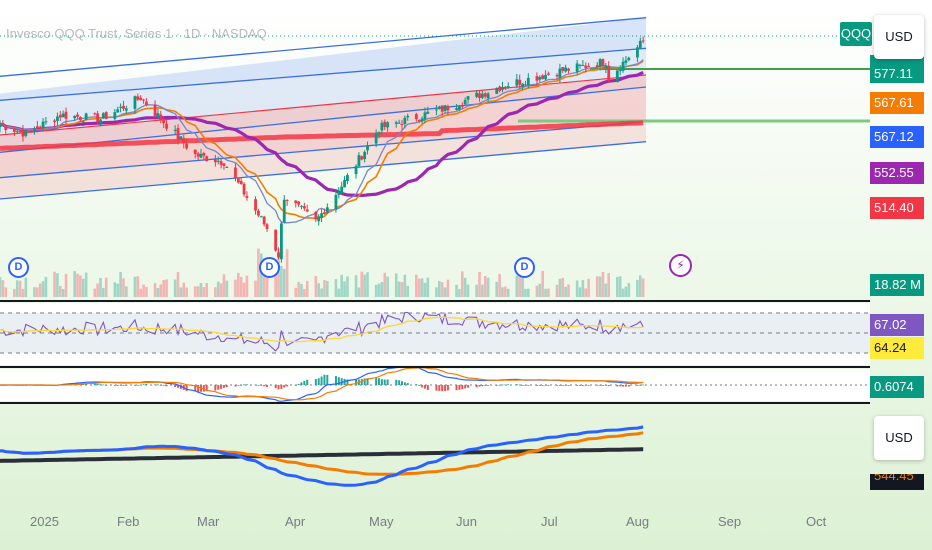 This screenshot has width=932, height=550. What do you see at coordinates (680, 265) in the screenshot?
I see `lightning-icon: ⚡︎` at bounding box center [680, 265].